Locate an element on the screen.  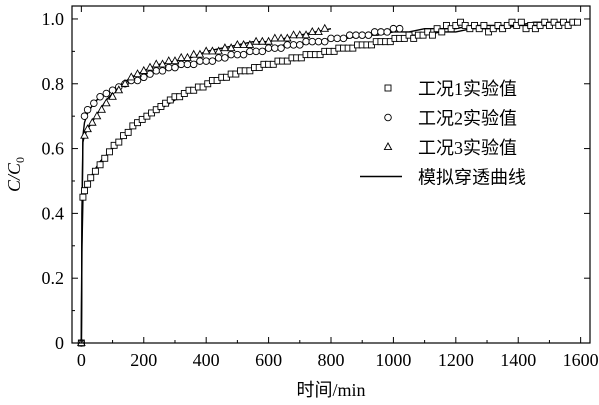
x-tick-label: 1200 is located at coordinates (456, 360).